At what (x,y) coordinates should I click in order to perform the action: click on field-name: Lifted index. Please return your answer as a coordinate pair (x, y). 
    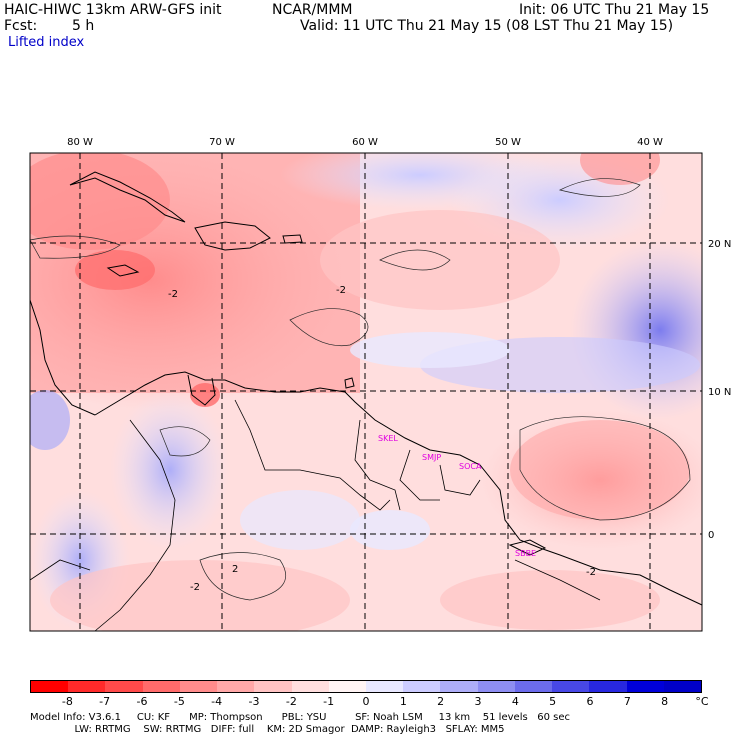
    Looking at the image, I should click on (46, 42).